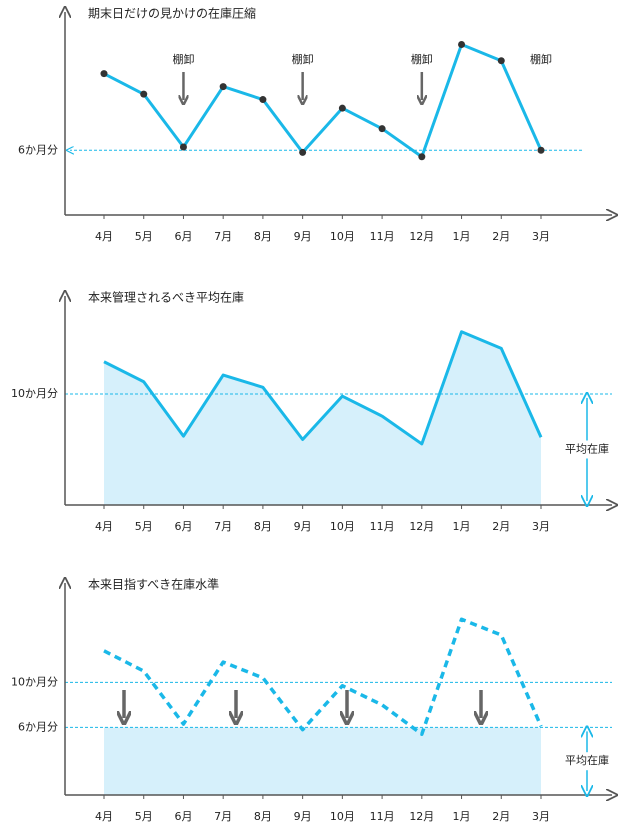 The width and height of the screenshot is (640, 832). I want to click on chart-title: 本来管理されるべき平均在庫, so click(166, 297).